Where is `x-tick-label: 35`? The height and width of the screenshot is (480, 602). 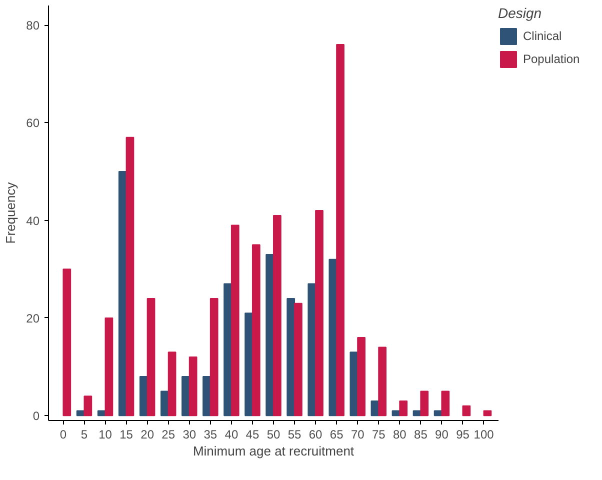 x-tick-label: 35 is located at coordinates (211, 435).